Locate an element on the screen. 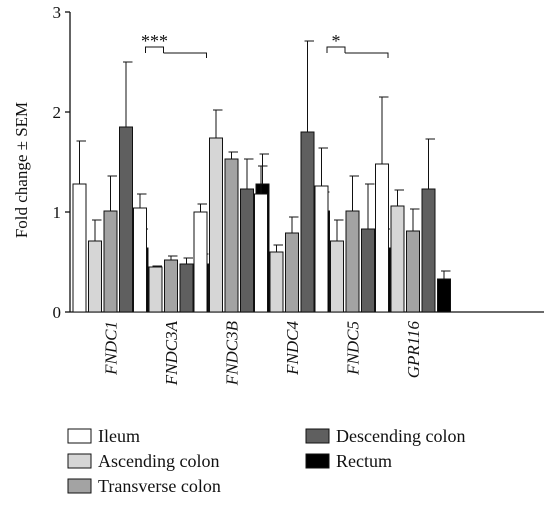 The image size is (544, 505). x-tick-label: FNDC1 is located at coordinates (111, 348).